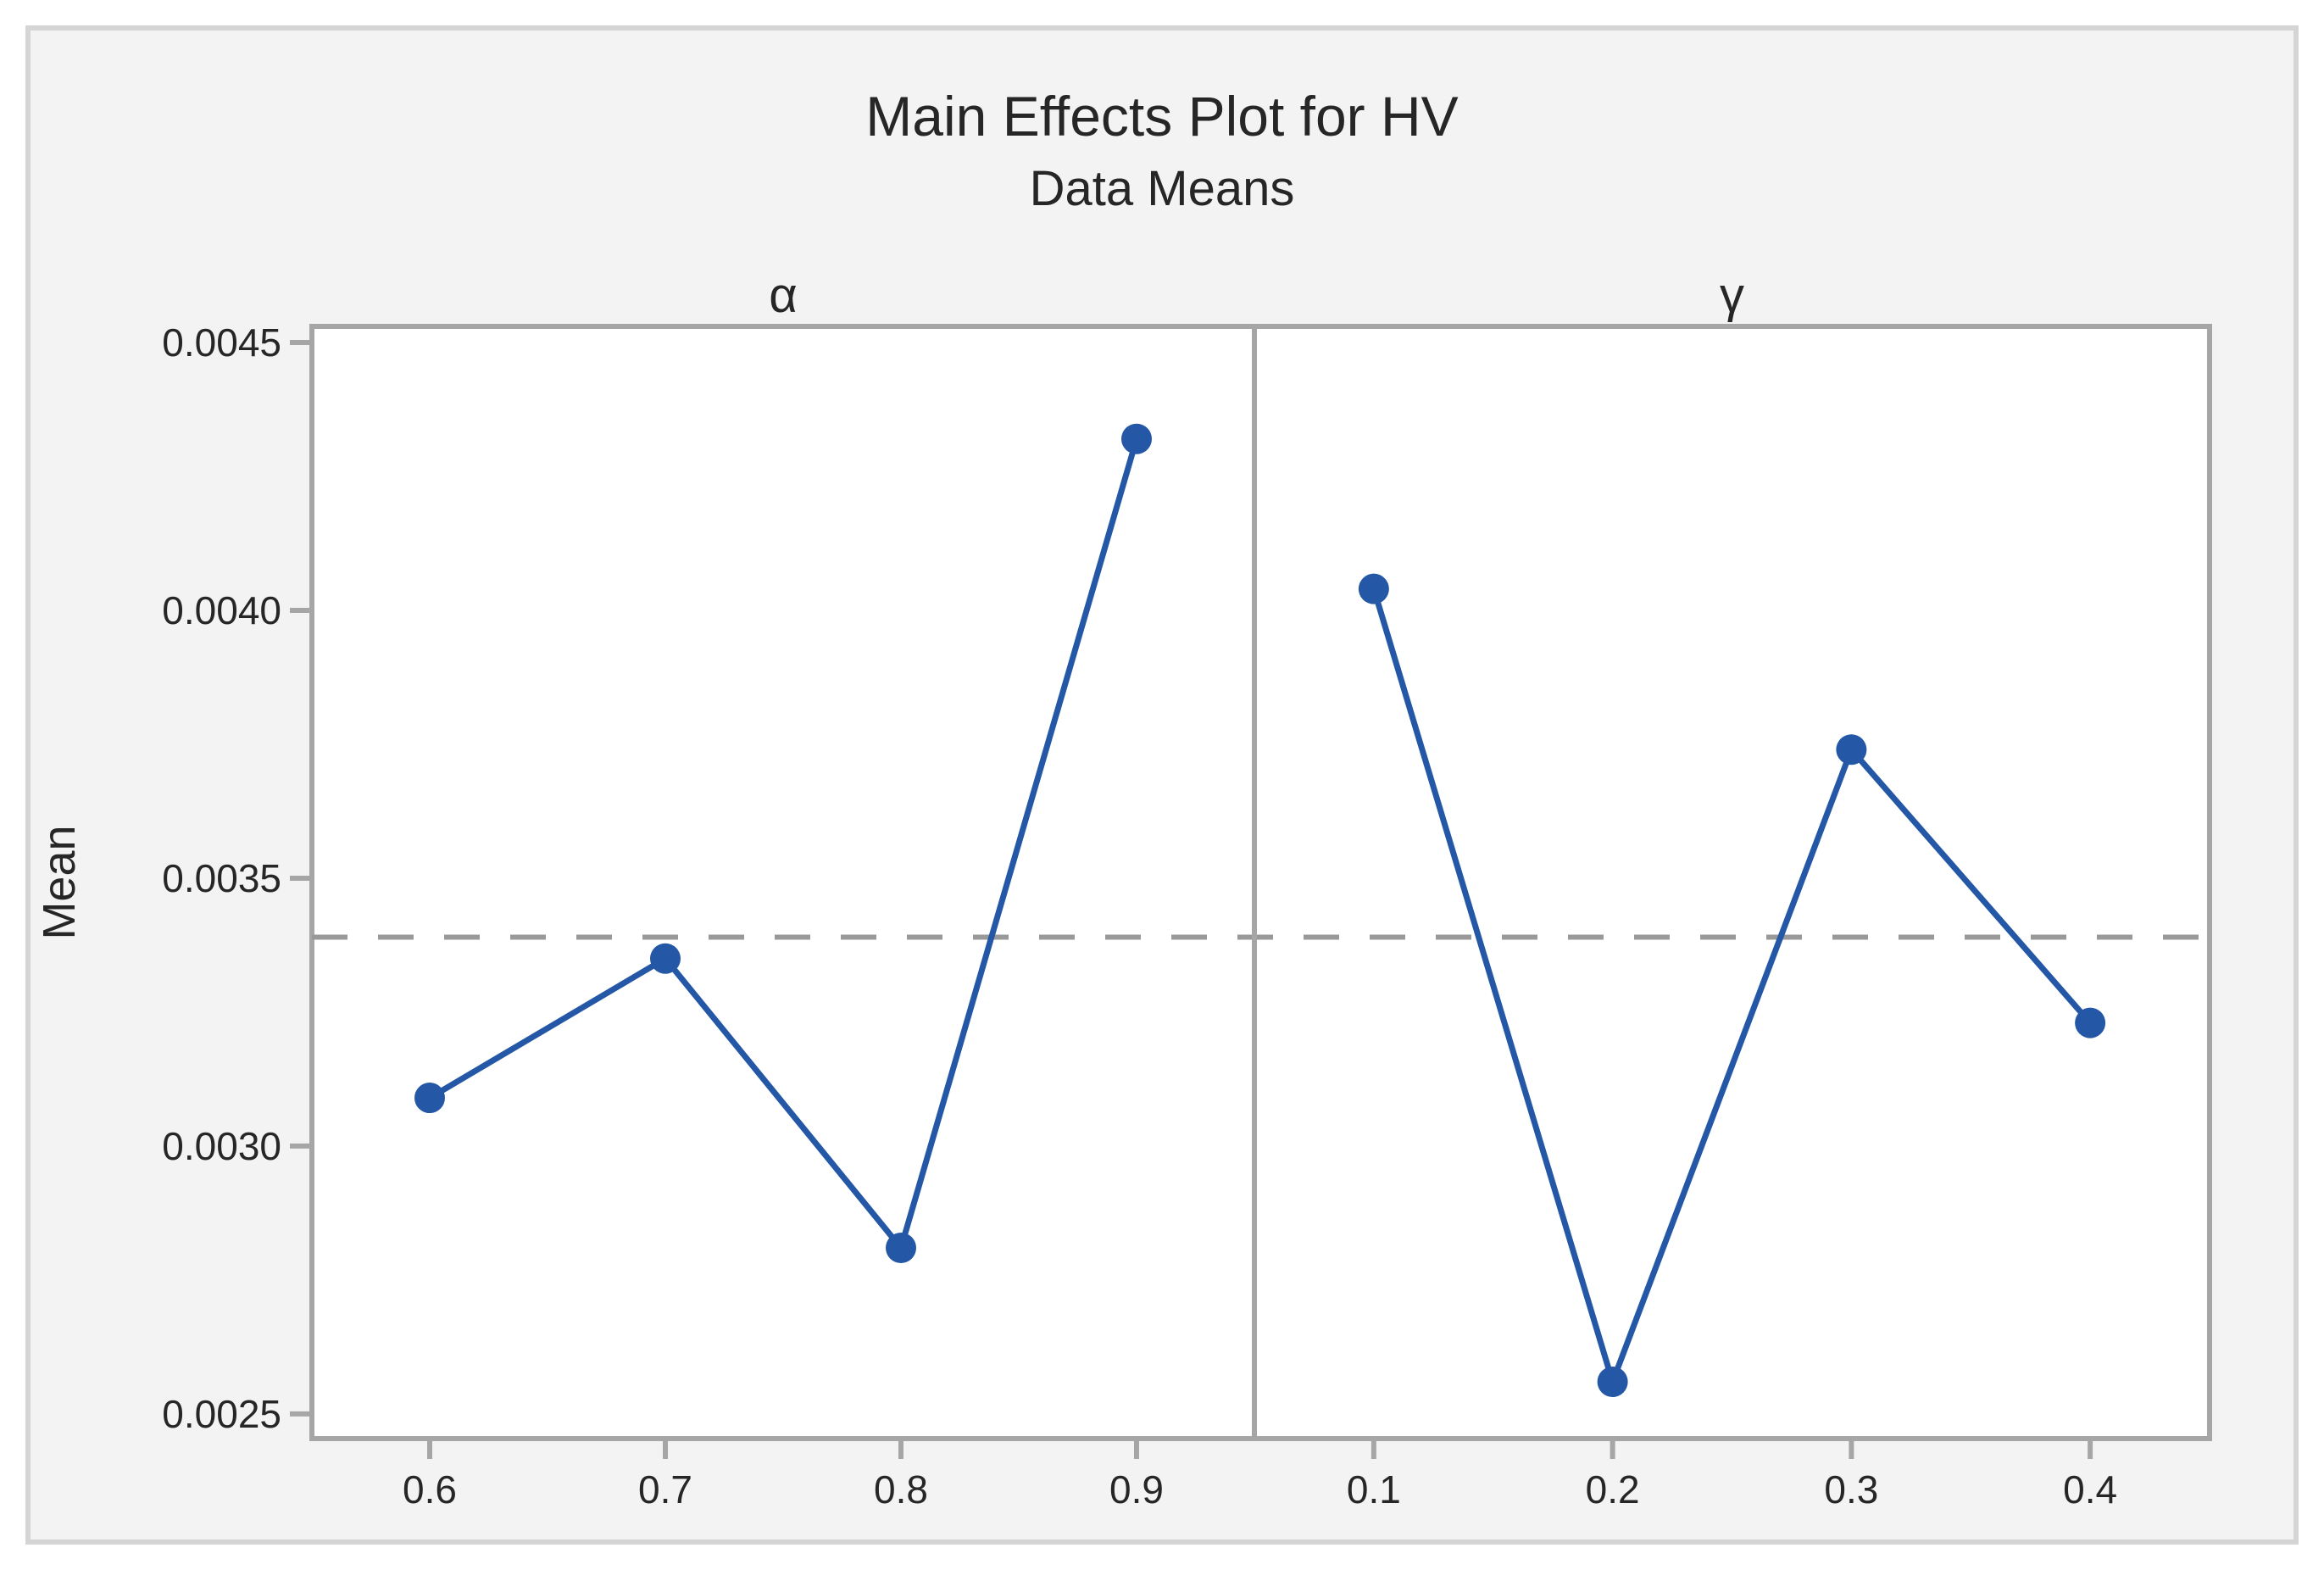 The width and height of the screenshot is (2324, 1570). I want to click on y-tick-label: 0.0035, so click(221, 878).